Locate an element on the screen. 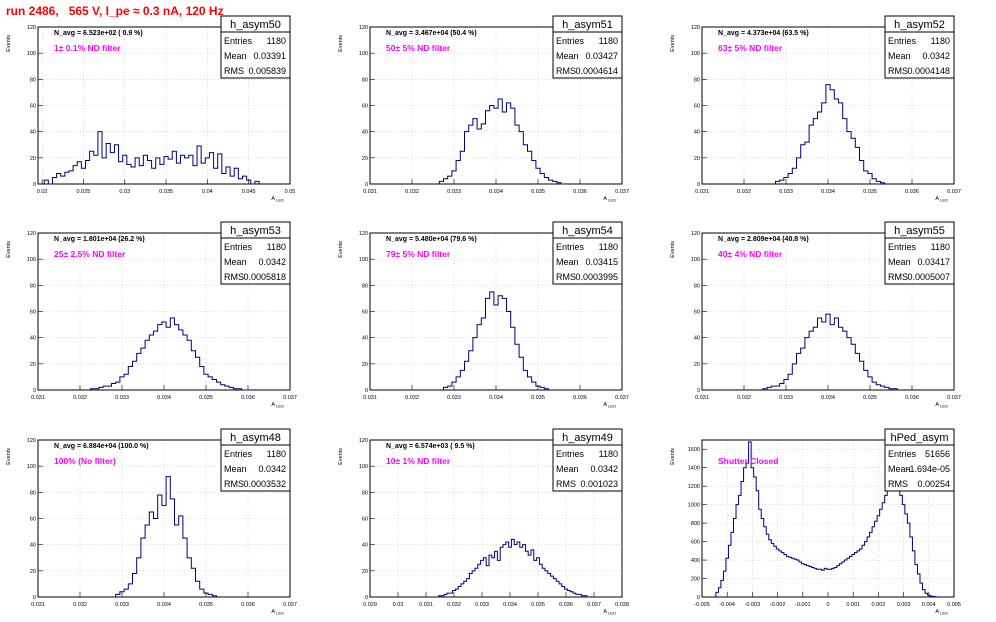  stats-box-title: h_asym54 is located at coordinates (587, 231).